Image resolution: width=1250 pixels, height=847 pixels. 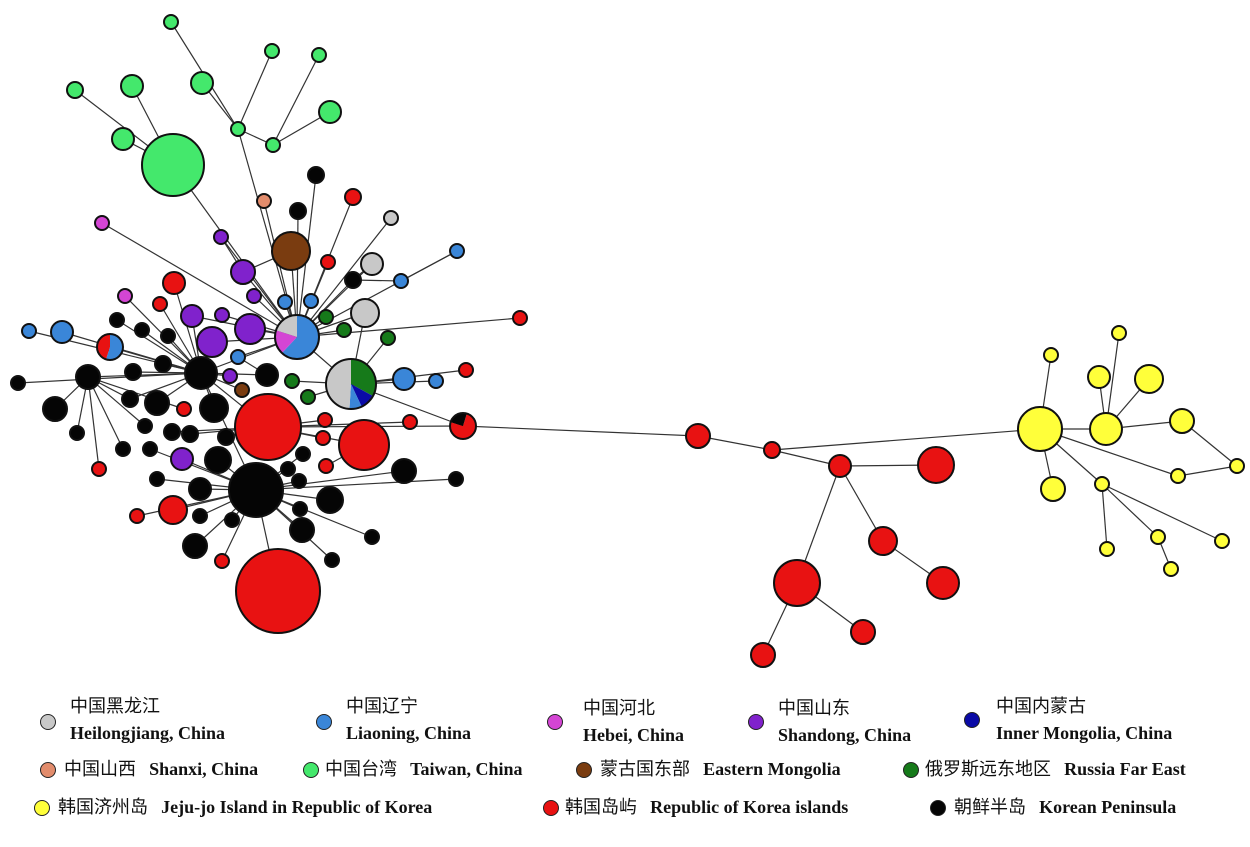 I want to click on legend-label-en: Russia Far East, so click(x=1125, y=769).